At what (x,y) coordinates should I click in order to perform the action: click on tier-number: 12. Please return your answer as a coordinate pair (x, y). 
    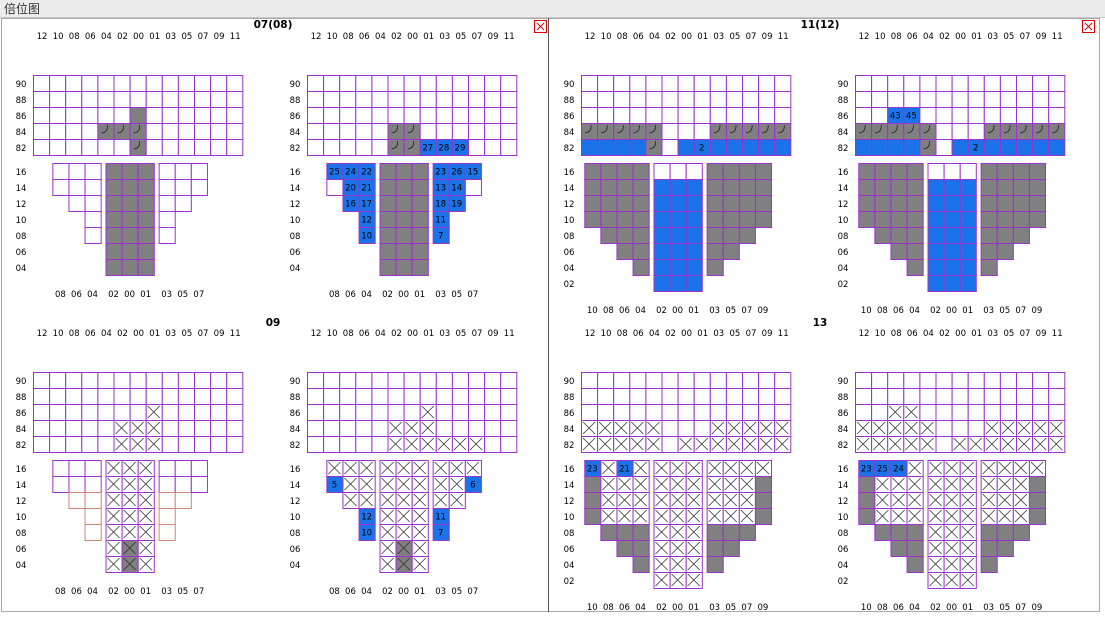
    Looking at the image, I should click on (21, 502).